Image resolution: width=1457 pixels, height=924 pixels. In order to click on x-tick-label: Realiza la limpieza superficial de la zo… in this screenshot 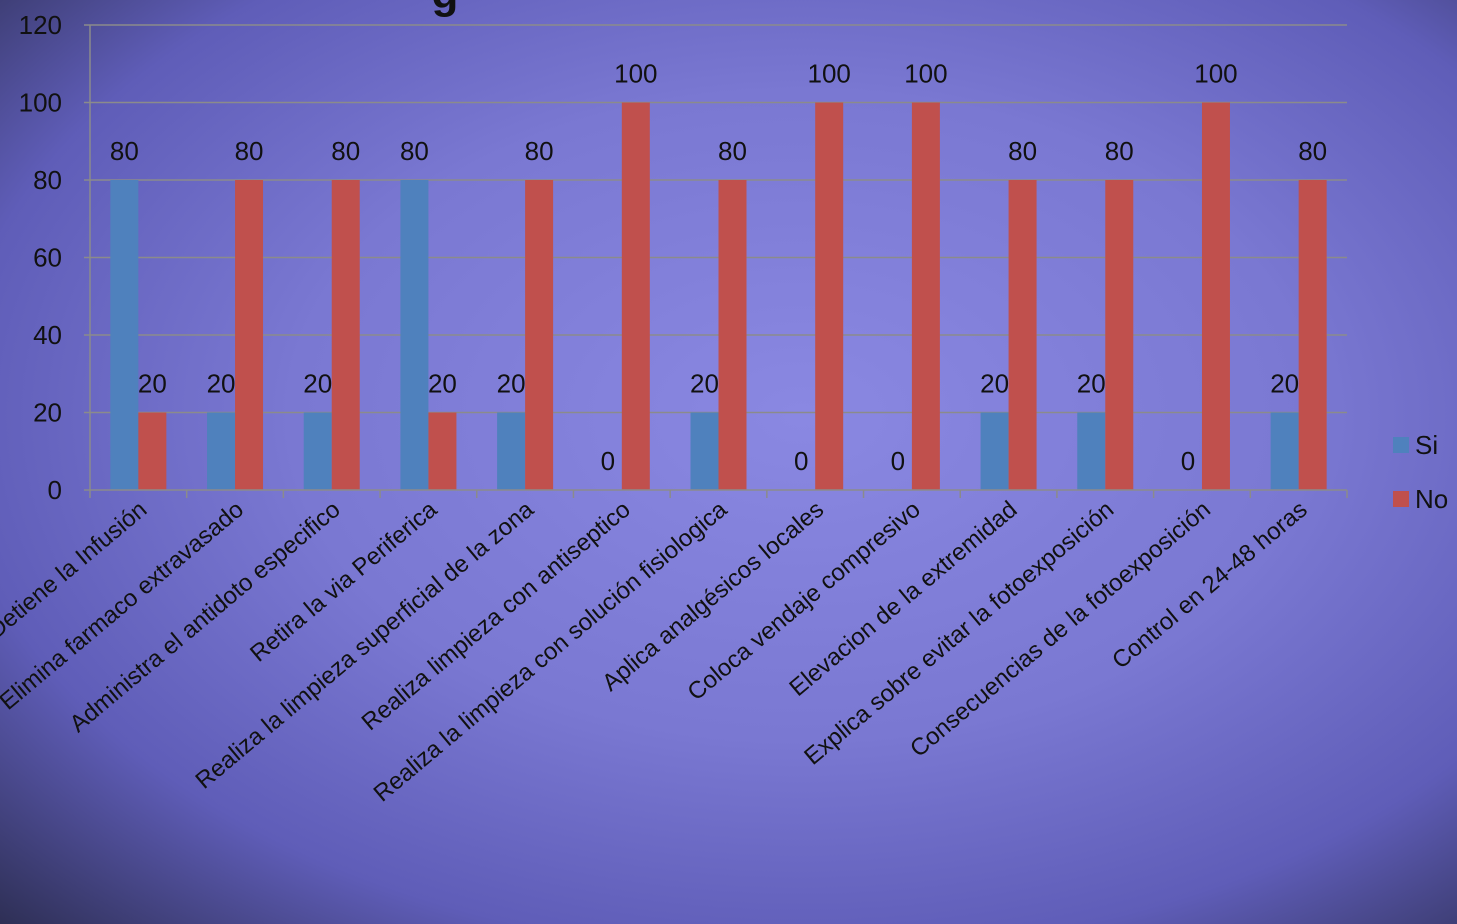, I will do `click(365, 645)`.